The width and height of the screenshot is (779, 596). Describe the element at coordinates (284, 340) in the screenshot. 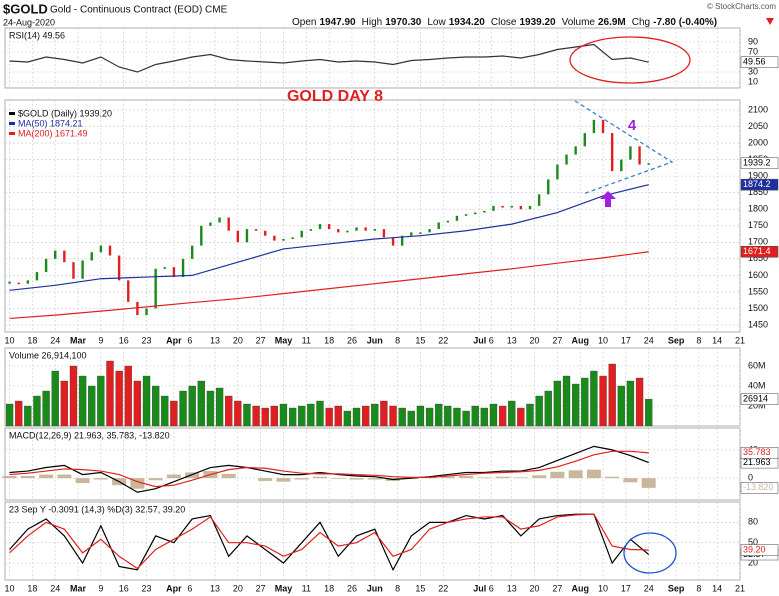

I see `x-tick-label: May` at that location.